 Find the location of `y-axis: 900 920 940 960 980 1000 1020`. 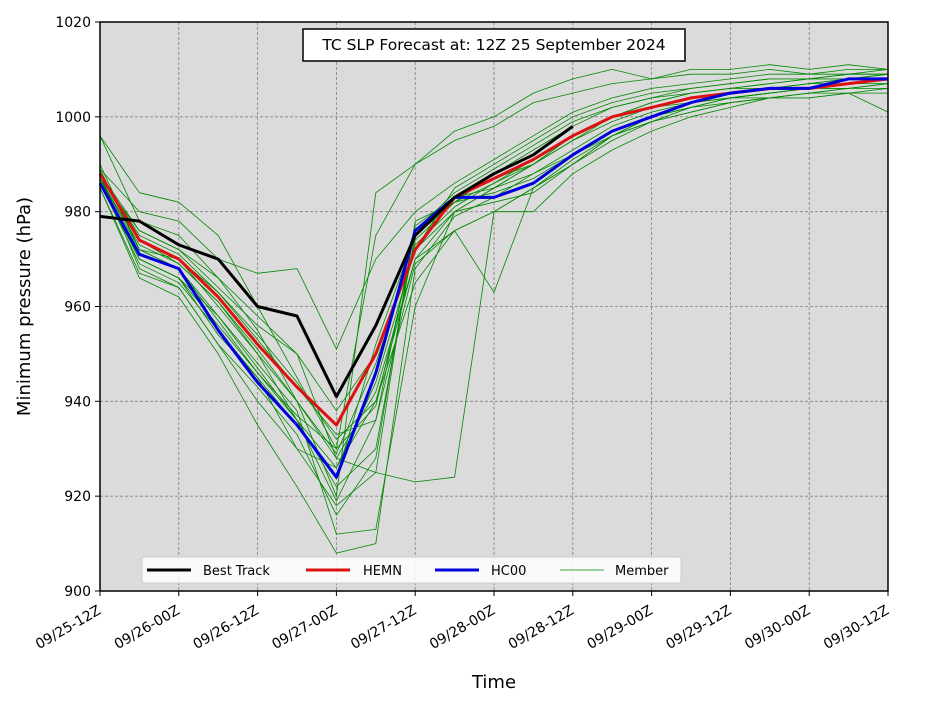

y-axis: 900 920 940 960 980 1000 1020 is located at coordinates (77, 307).